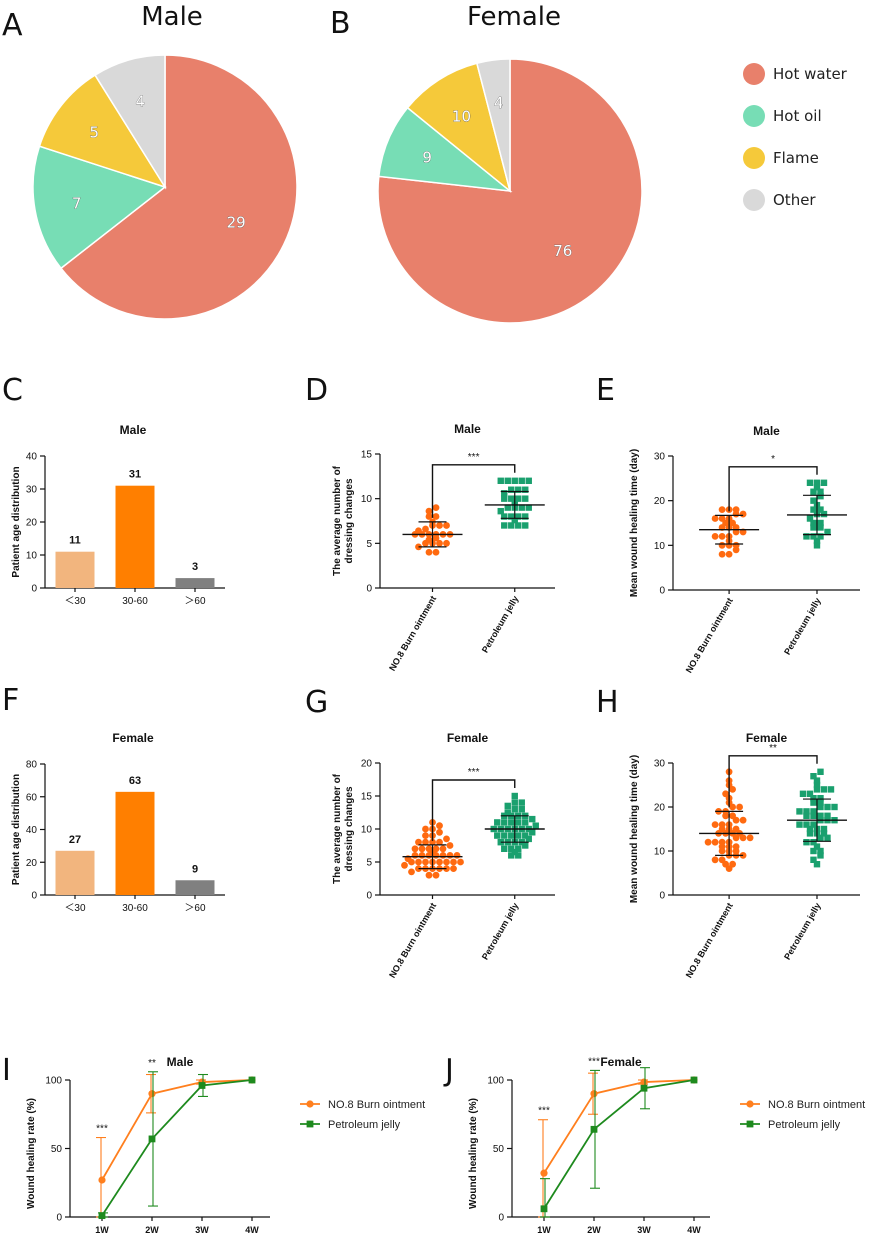  I want to click on significance-label: *, so click(773, 459).